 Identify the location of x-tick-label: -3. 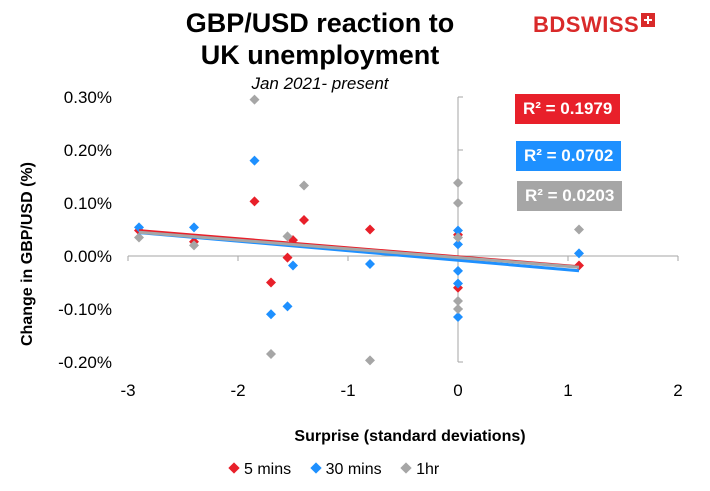
(127, 390).